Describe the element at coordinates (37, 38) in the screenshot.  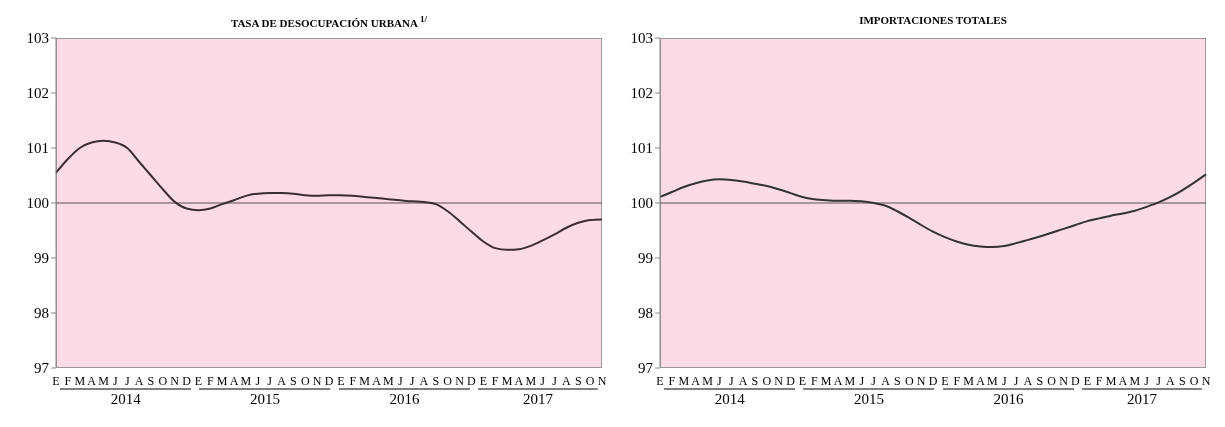
I see `y-tick-label: 103` at that location.